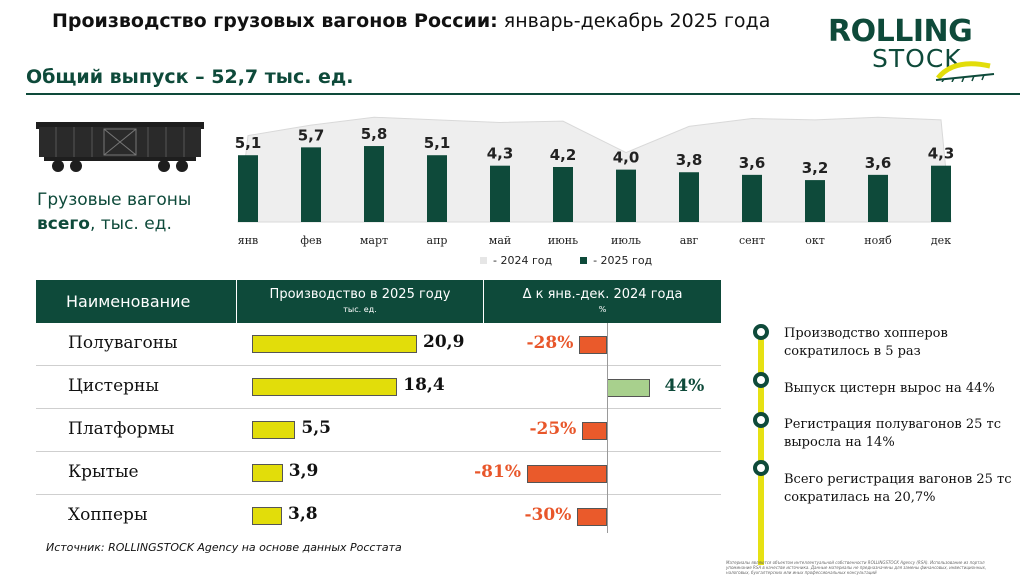 The image size is (1024, 577). I want to click on row-name: Крытые, so click(103, 472).